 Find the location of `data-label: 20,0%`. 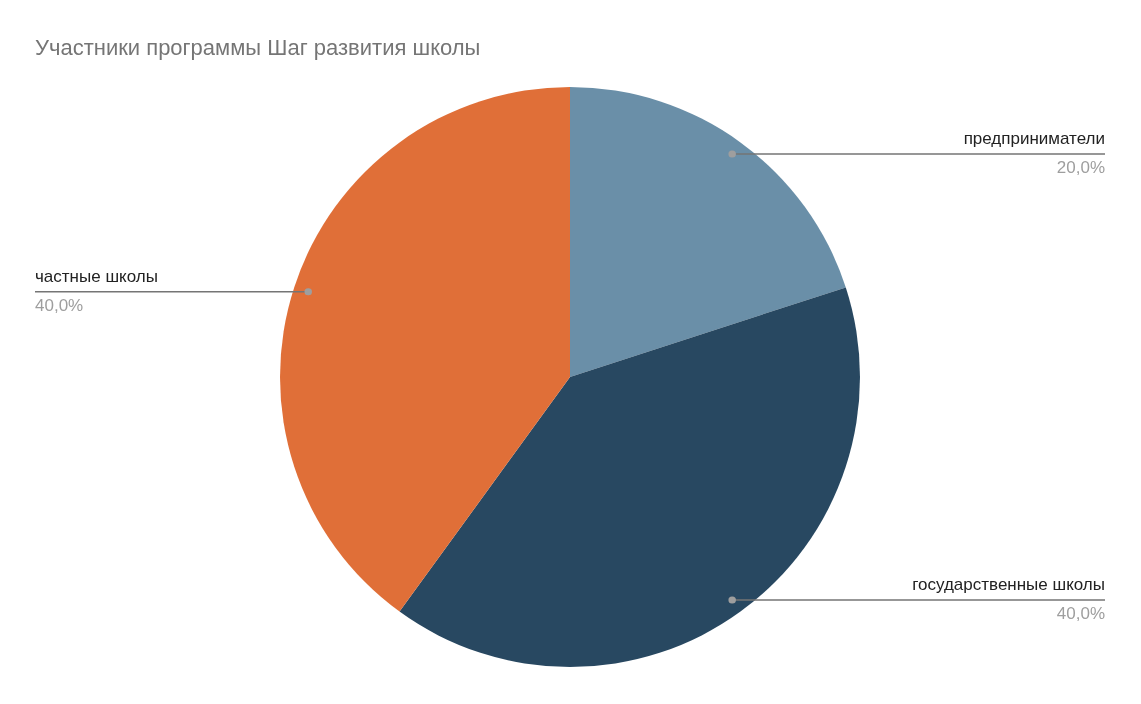

data-label: 20,0% is located at coordinates (1080, 168).